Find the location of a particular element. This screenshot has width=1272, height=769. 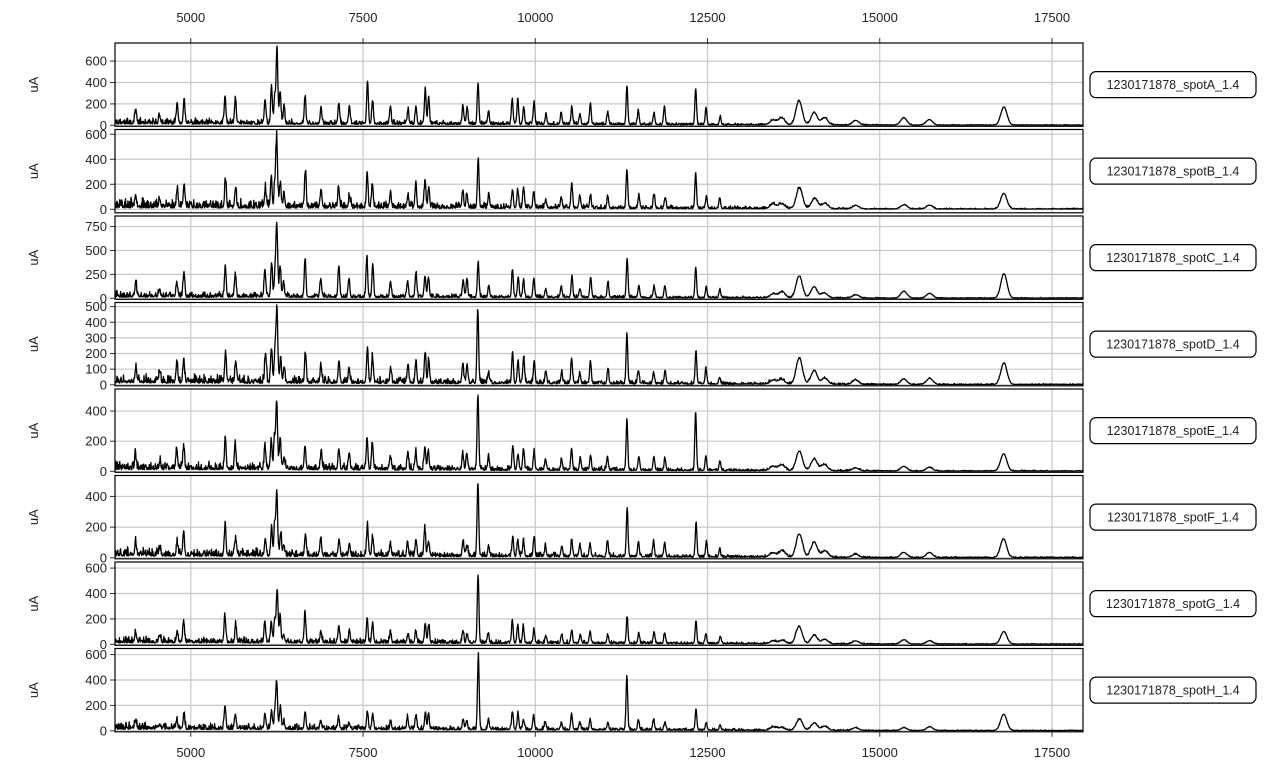

y-tick-label: 300 is located at coordinates (96, 337).